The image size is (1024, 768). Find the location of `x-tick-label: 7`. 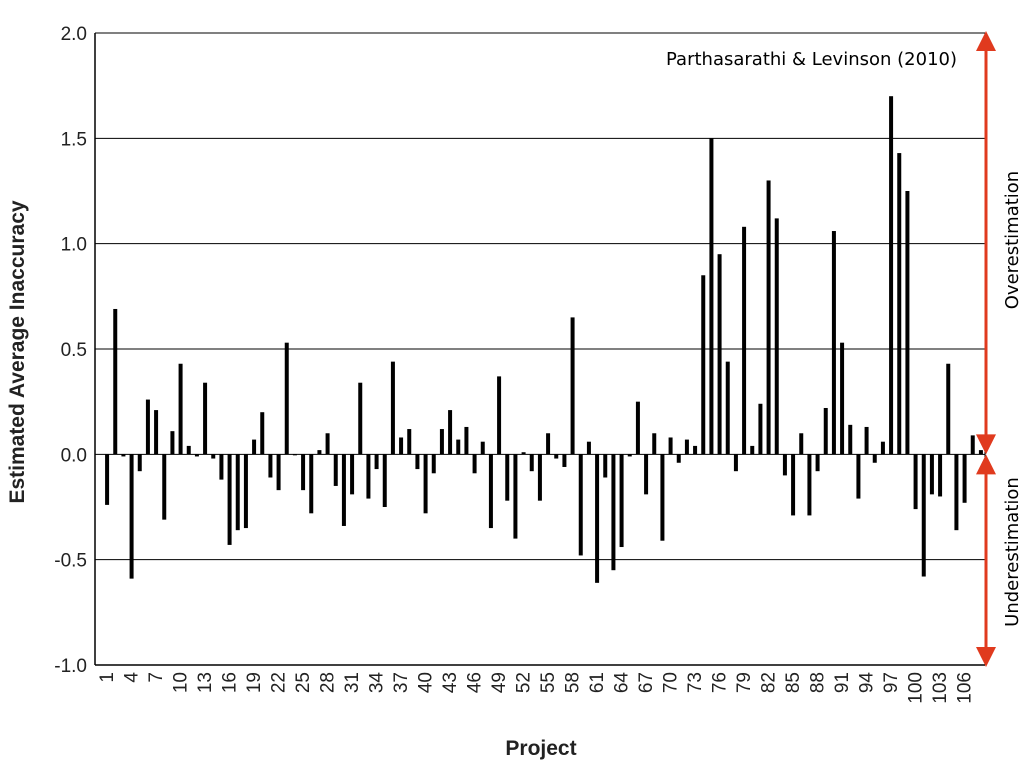

x-tick-label: 7 is located at coordinates (156, 677).